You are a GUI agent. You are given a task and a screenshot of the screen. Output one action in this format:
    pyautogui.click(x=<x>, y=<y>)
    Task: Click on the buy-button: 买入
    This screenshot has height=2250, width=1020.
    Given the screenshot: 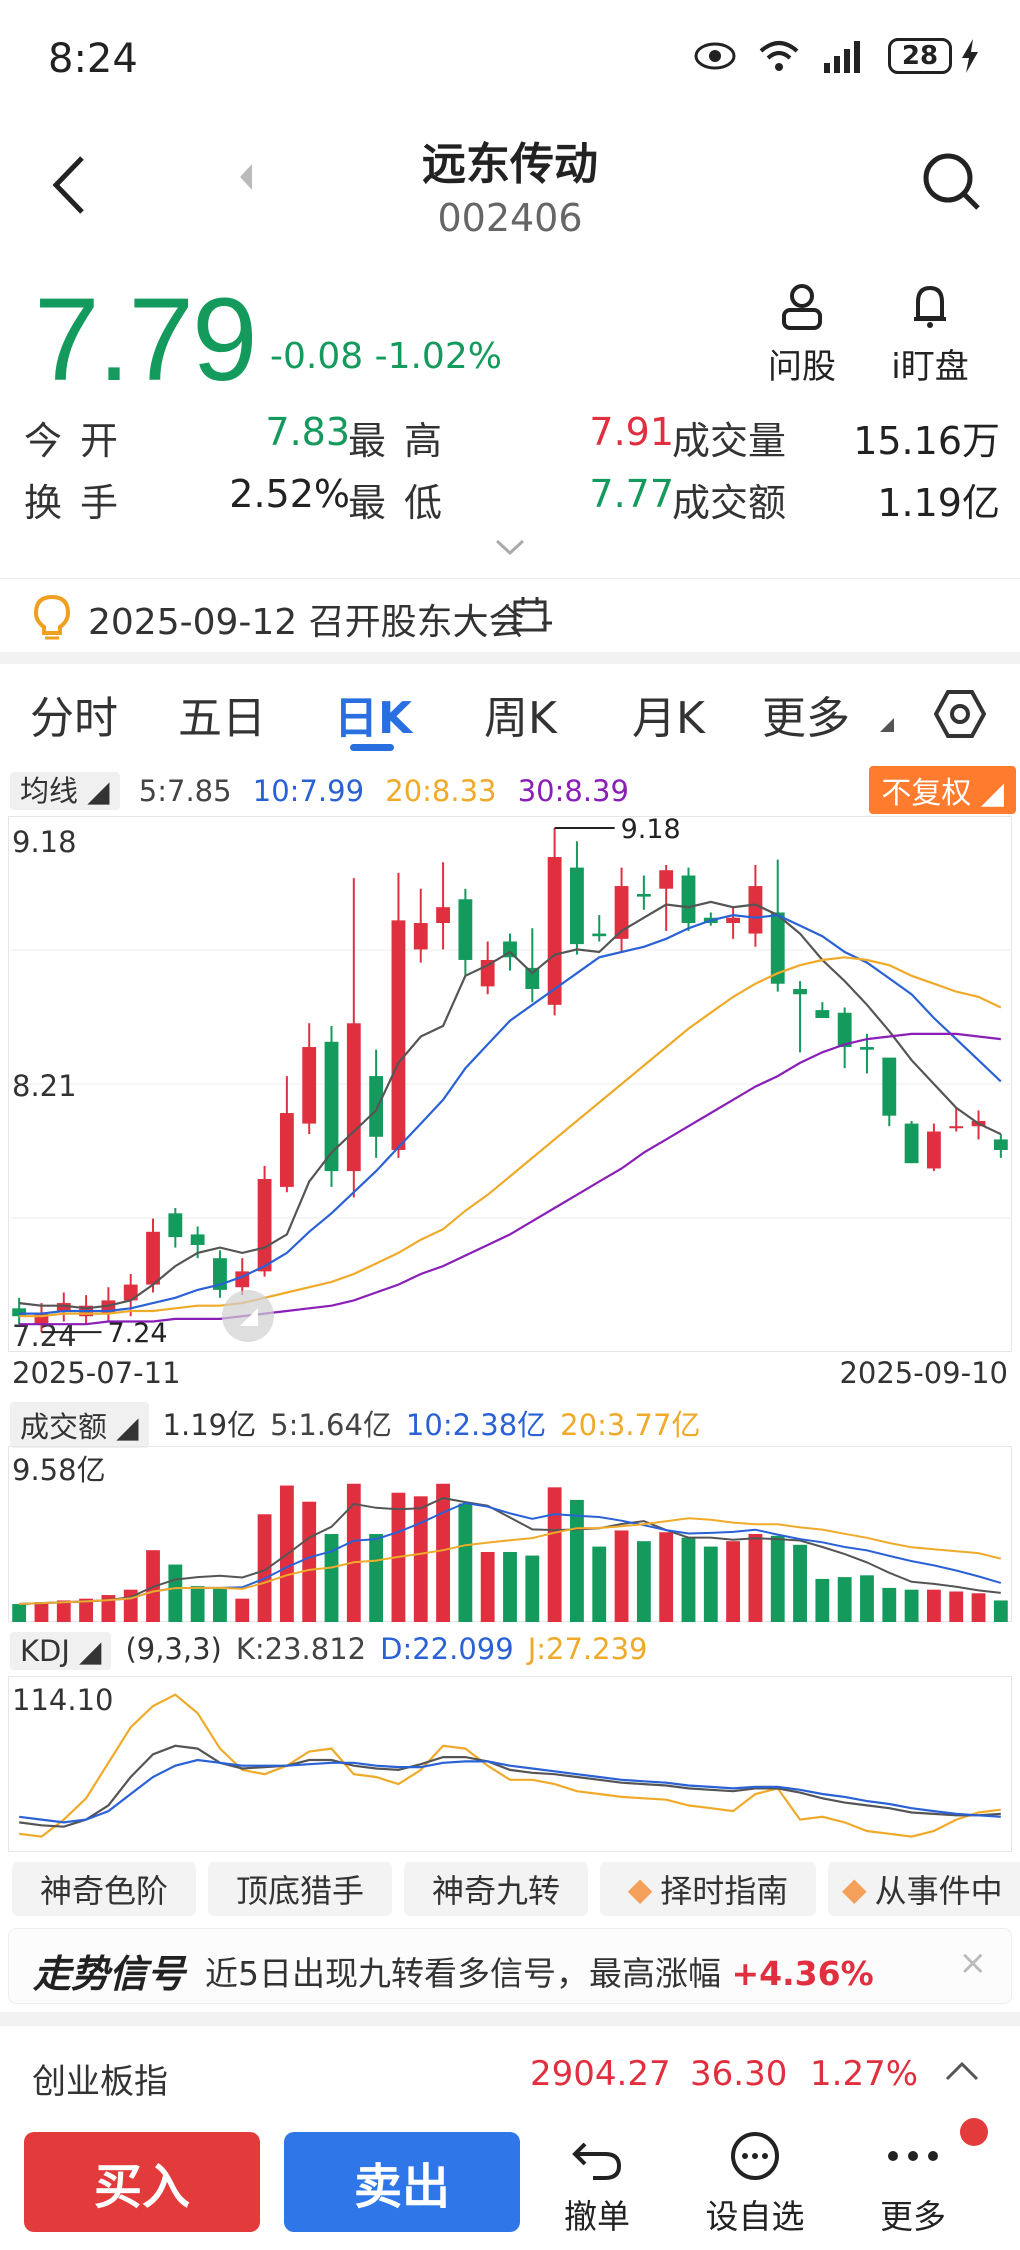 What is the action you would take?
    pyautogui.click(x=142, y=2182)
    